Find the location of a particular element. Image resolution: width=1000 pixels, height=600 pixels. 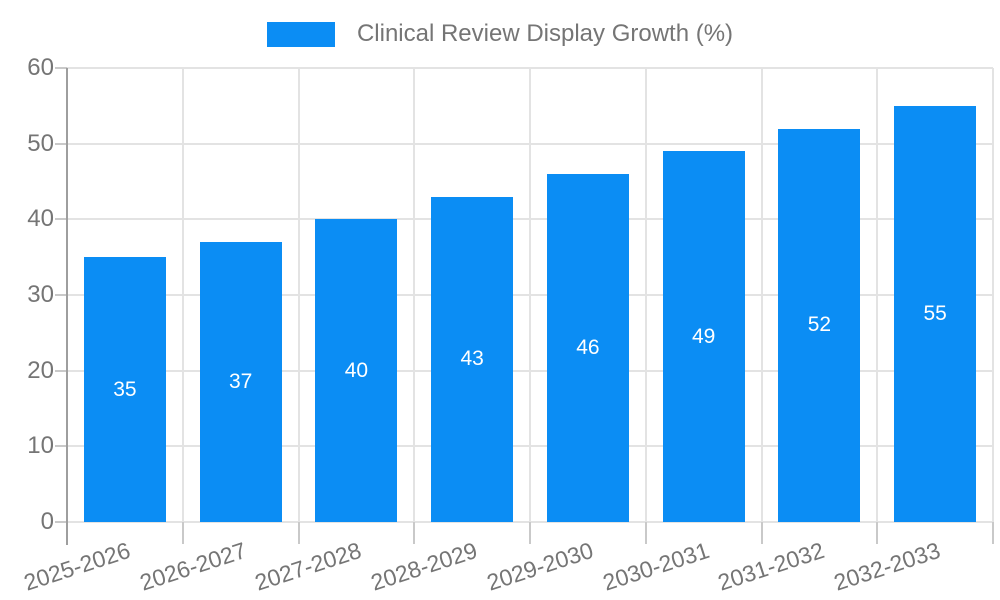

chart-legend: Clinical Review Display Growth (%) is located at coordinates (500, 34).